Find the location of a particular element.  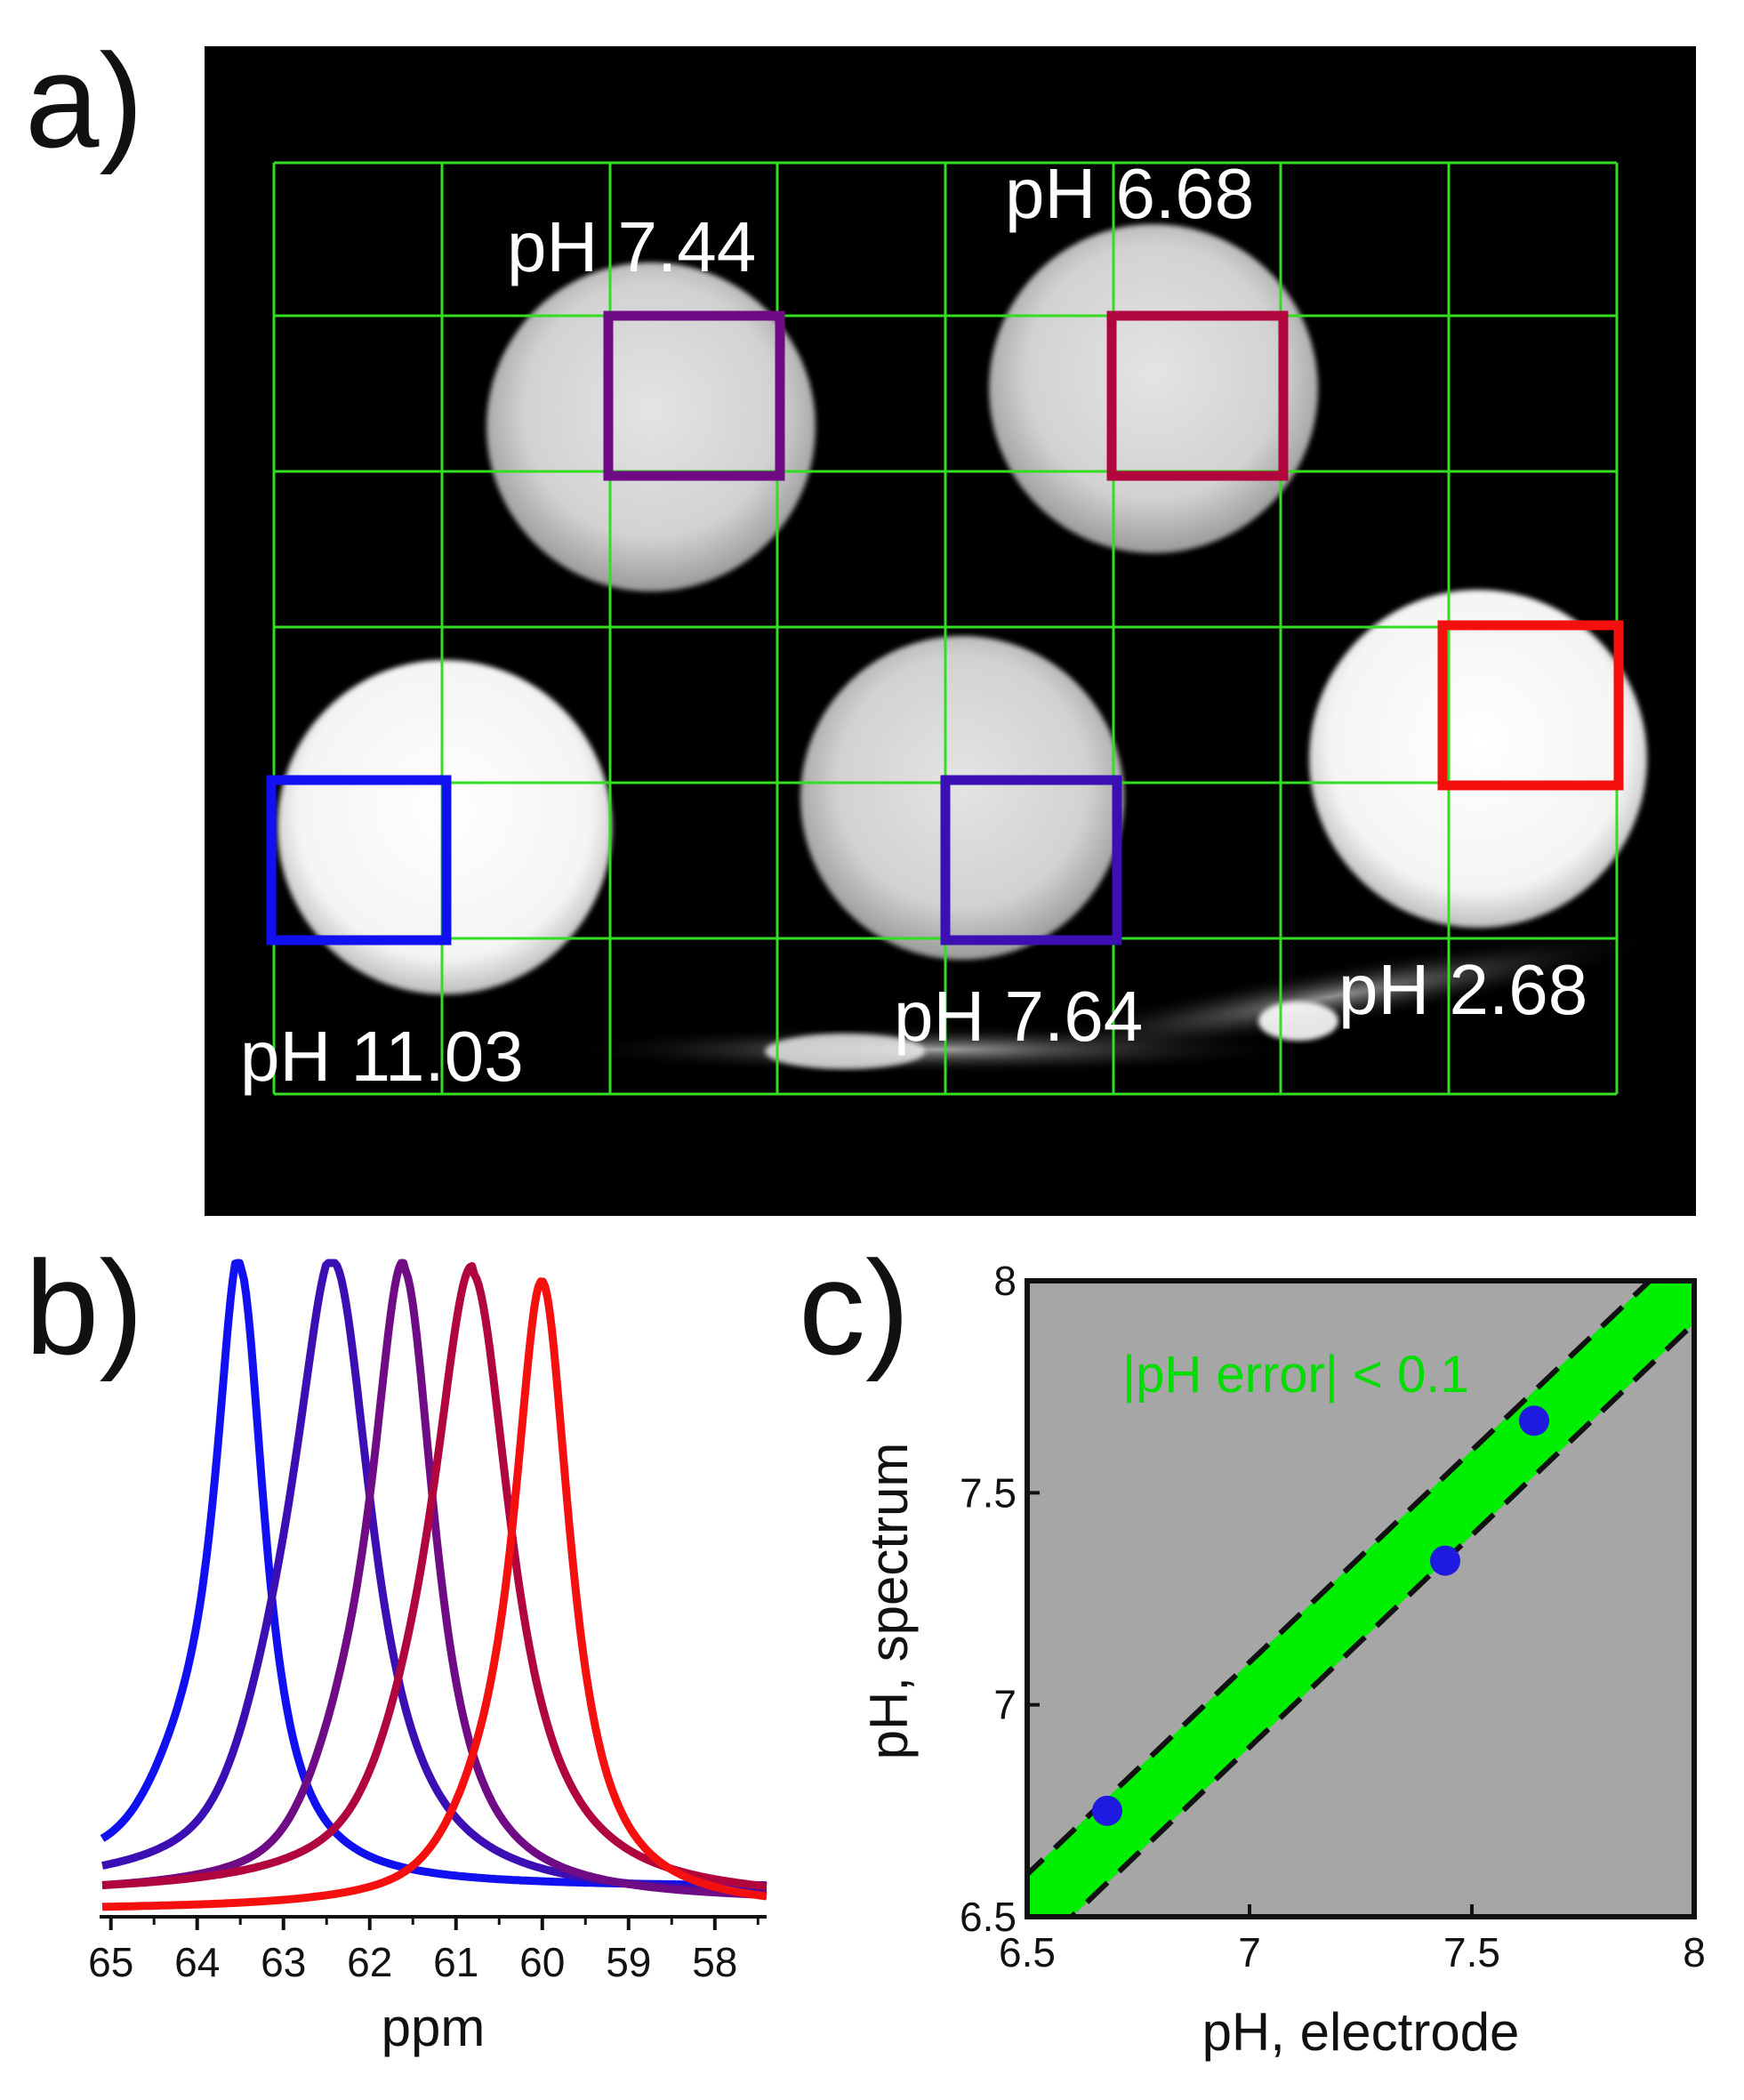

scatter-points is located at coordinates (1320, 1615).